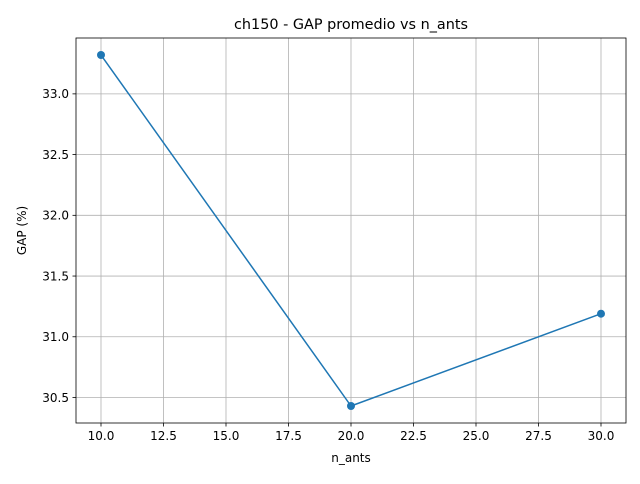  I want to click on y-axis-label: GAP (%), so click(22, 230).